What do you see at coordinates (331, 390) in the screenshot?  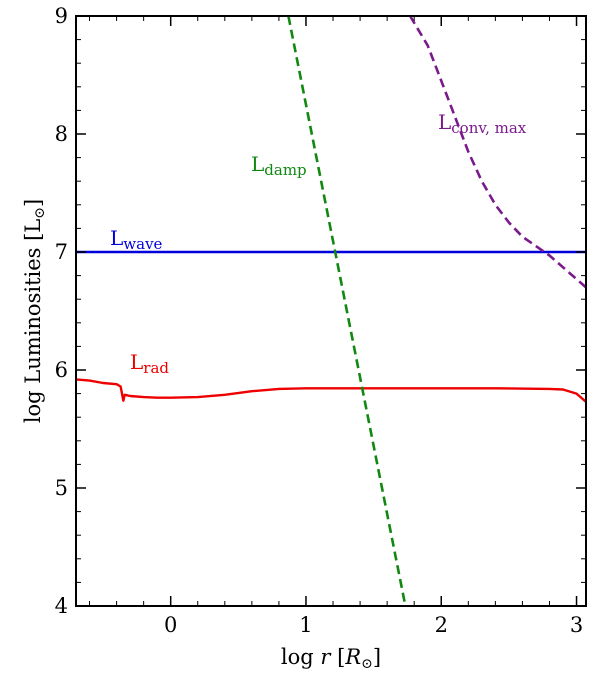 I see `series-line-l-rad` at bounding box center [331, 390].